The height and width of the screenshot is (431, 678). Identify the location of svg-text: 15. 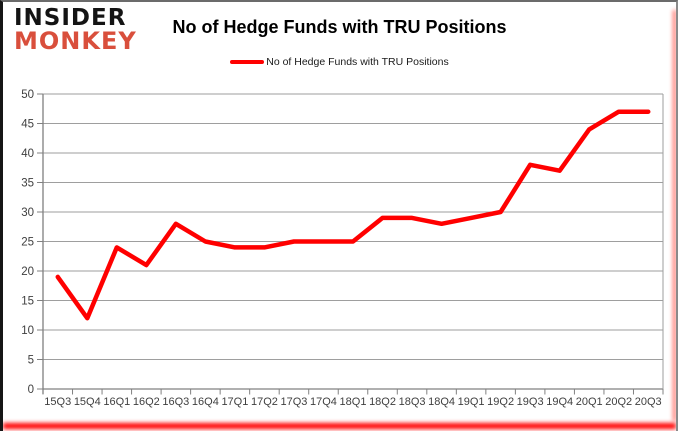
(27, 302).